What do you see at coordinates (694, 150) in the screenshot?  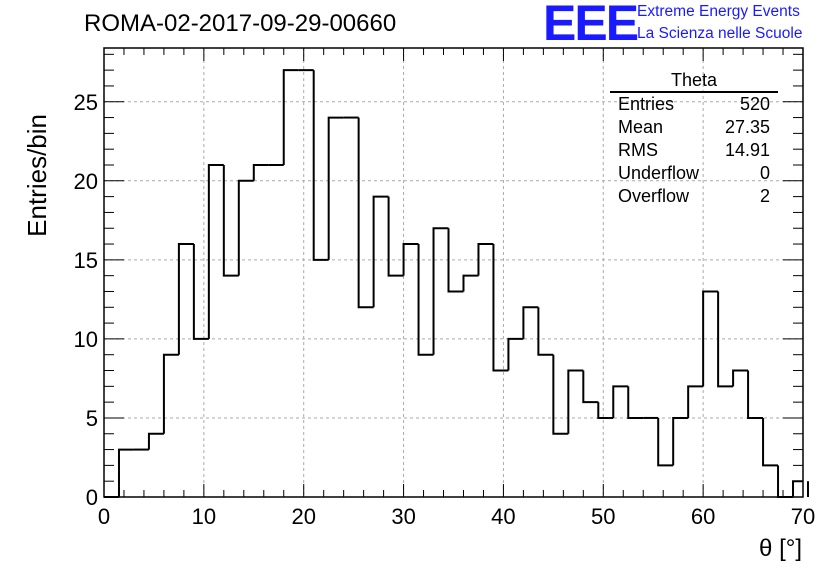 I see `stats-row-rms: RMS 14.91` at bounding box center [694, 150].